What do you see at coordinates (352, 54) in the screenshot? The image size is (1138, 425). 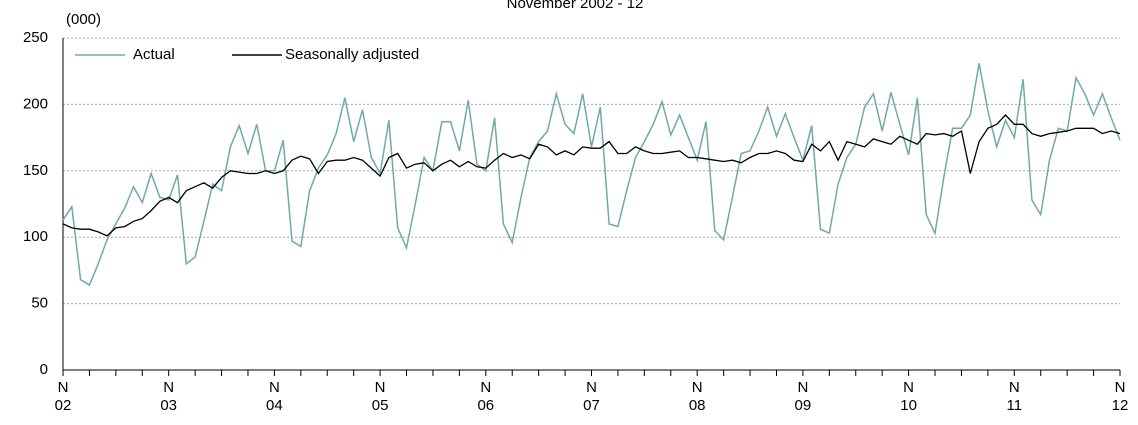 I see `legend-label: Seasonally adjusted` at bounding box center [352, 54].